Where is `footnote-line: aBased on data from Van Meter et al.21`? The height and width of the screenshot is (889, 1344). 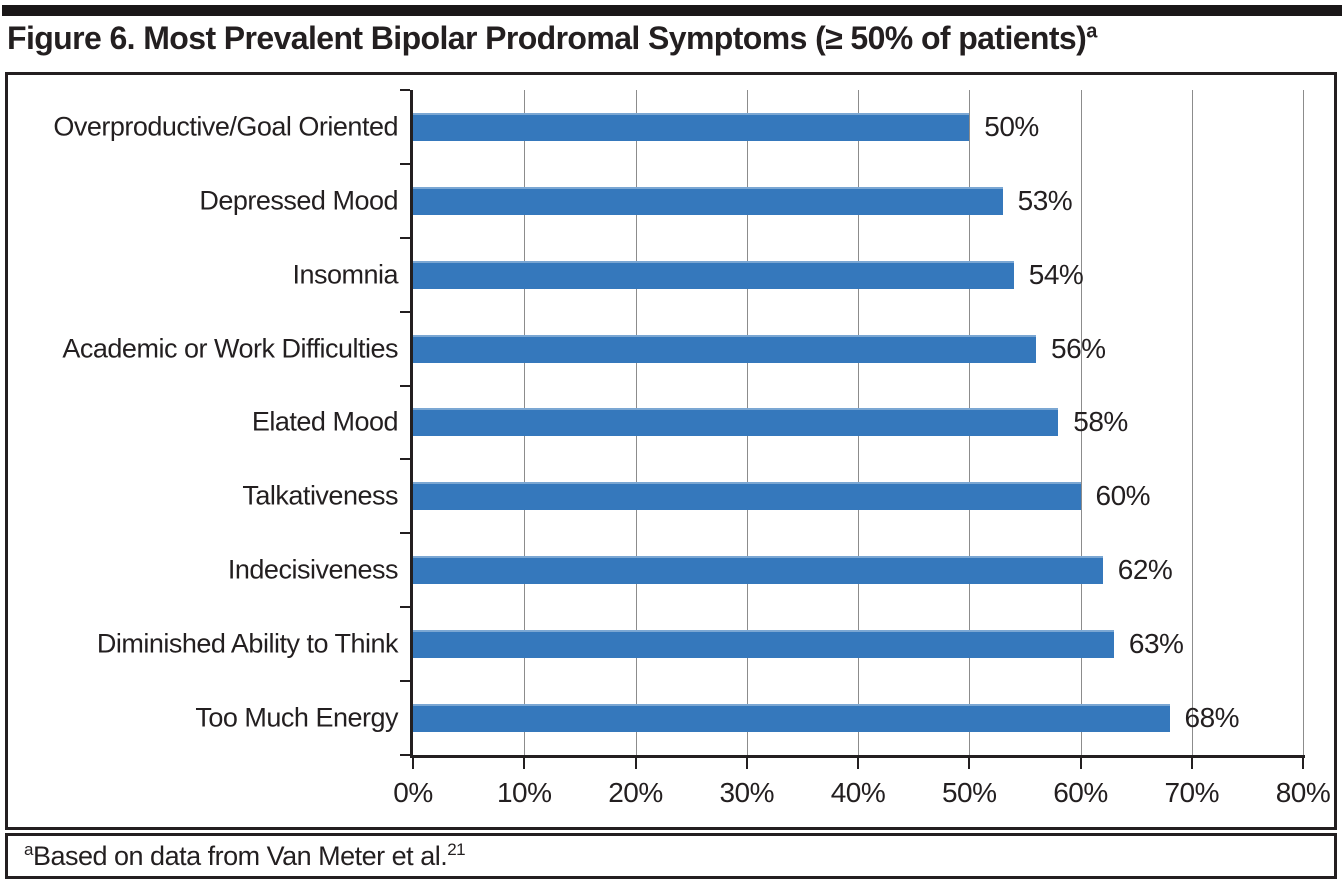 footnote-line: aBased on data from Van Meter et al.21 is located at coordinates (245, 855).